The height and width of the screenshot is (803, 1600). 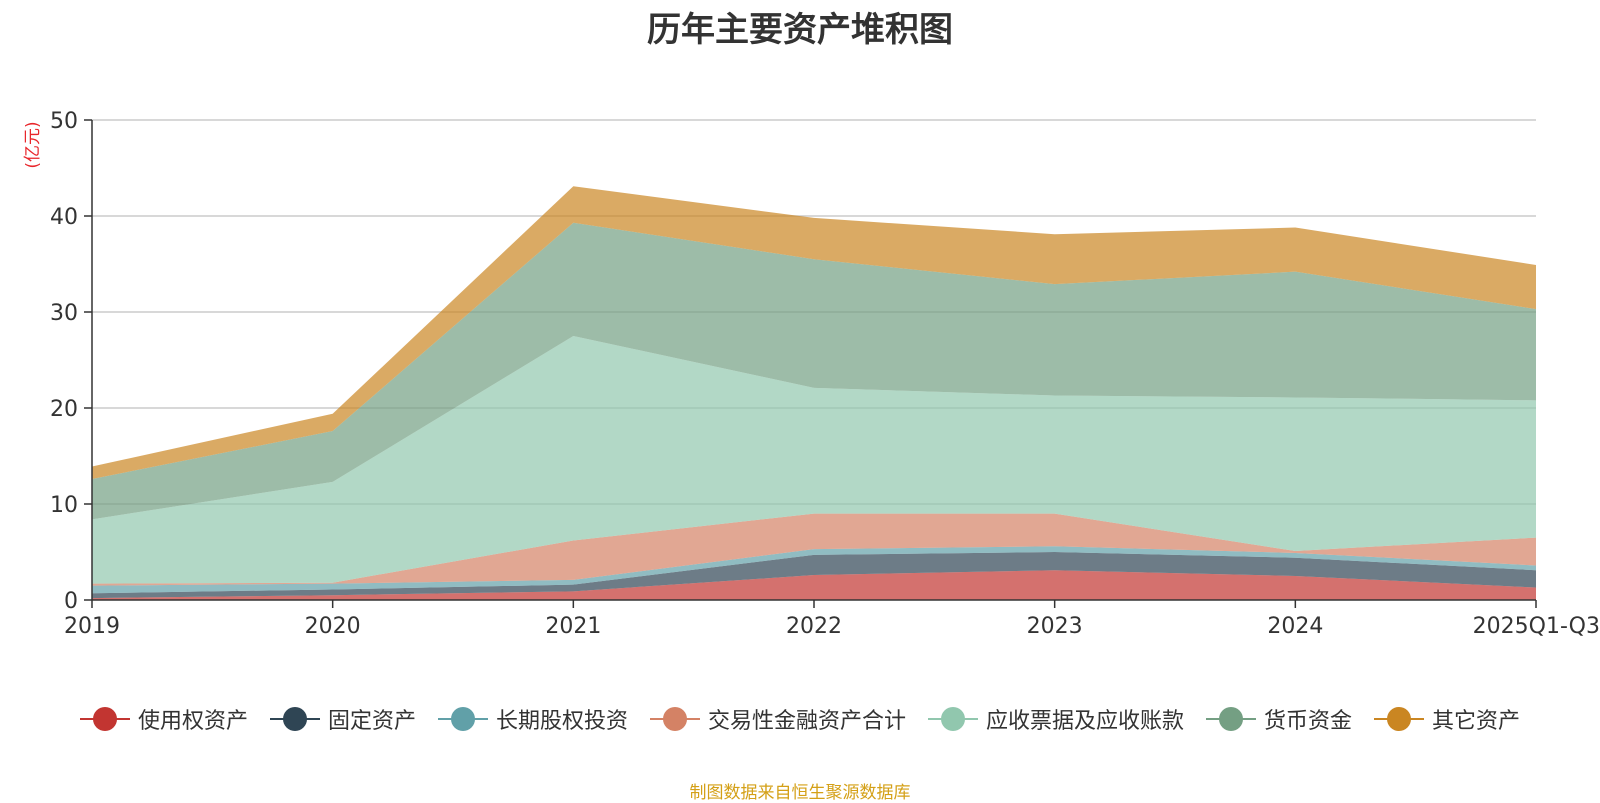 What do you see at coordinates (1055, 626) in the screenshot?
I see `x-tick-label: 2023` at bounding box center [1055, 626].